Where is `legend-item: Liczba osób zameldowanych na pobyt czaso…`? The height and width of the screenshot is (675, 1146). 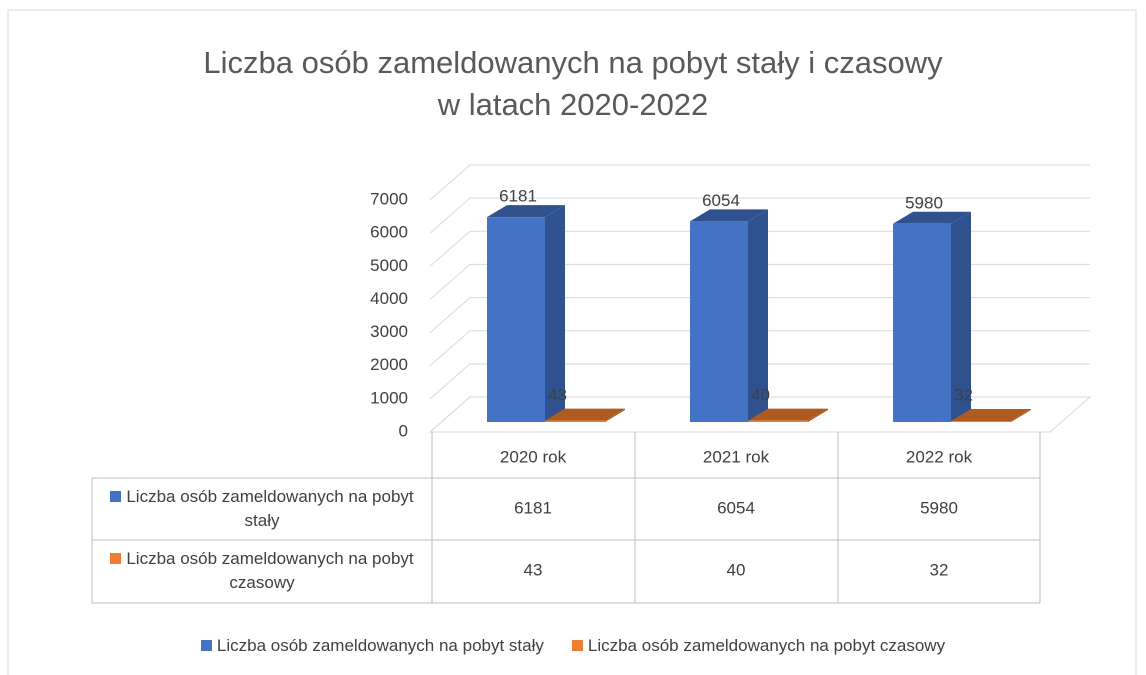 legend-item: Liczba osób zameldowanych na pobyt czaso… is located at coordinates (758, 645).